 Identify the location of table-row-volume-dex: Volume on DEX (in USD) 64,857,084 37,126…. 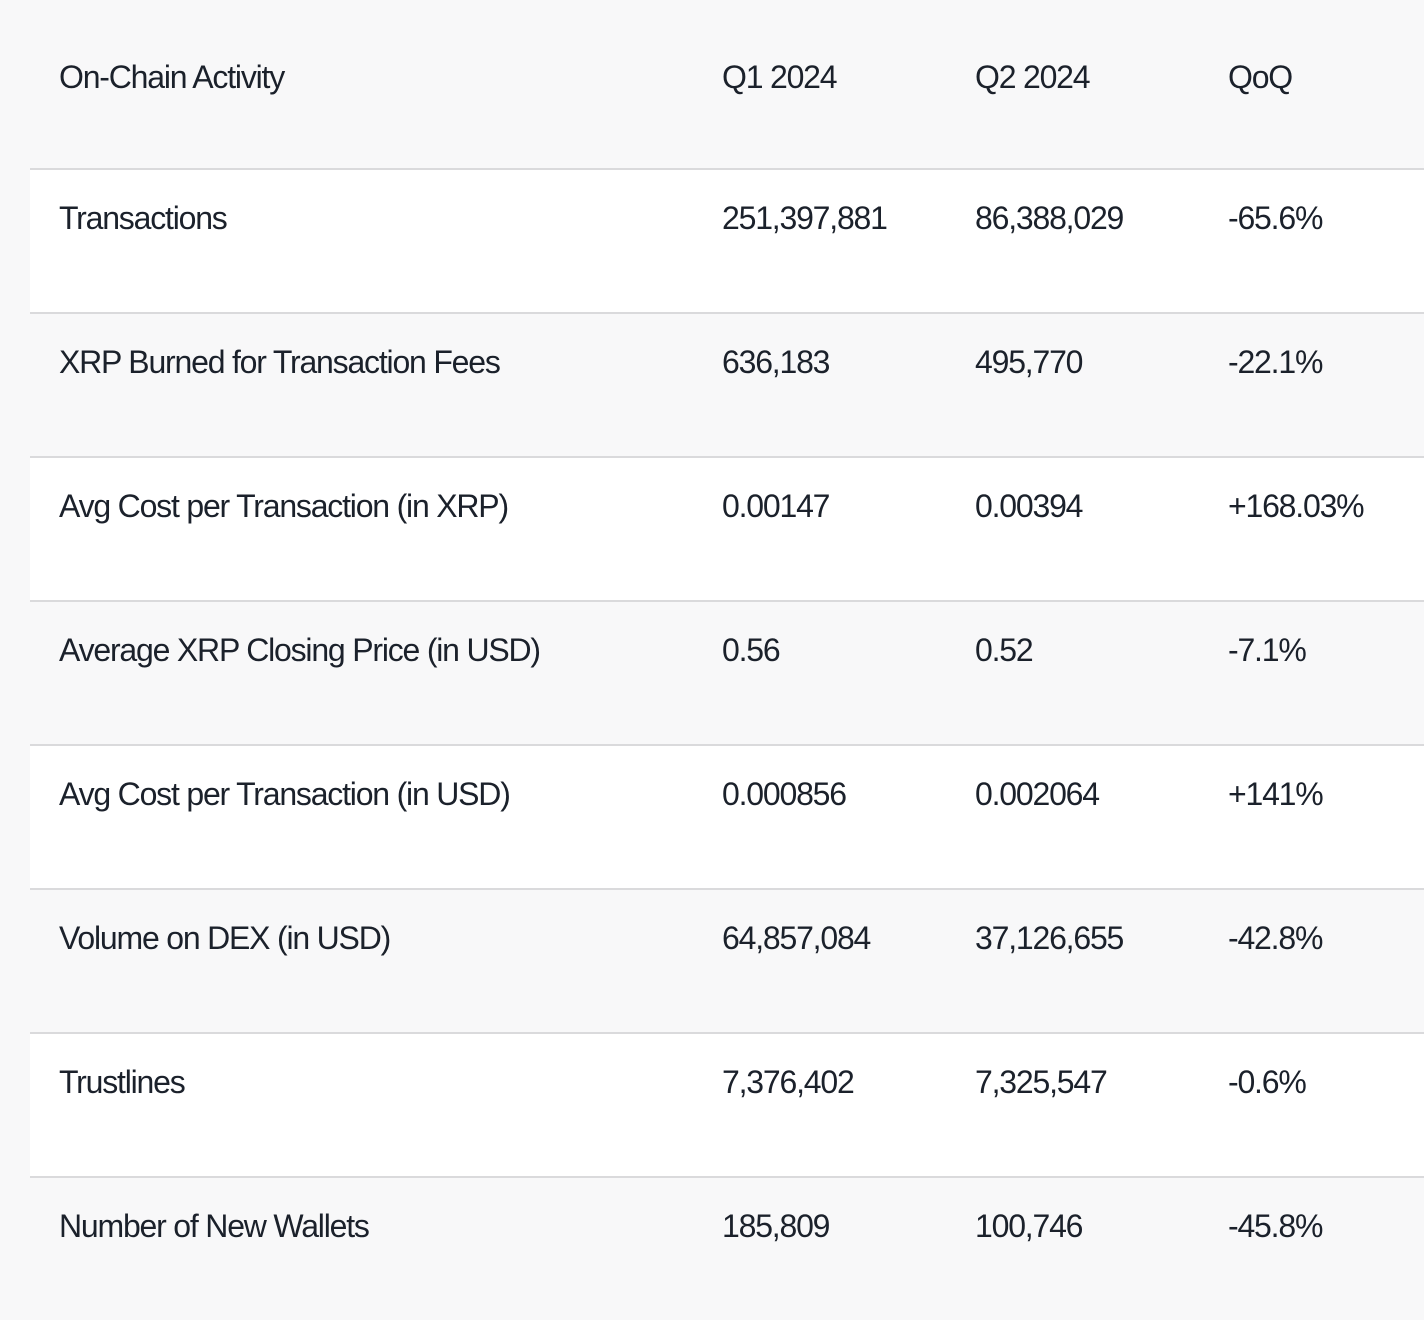
(727, 960).